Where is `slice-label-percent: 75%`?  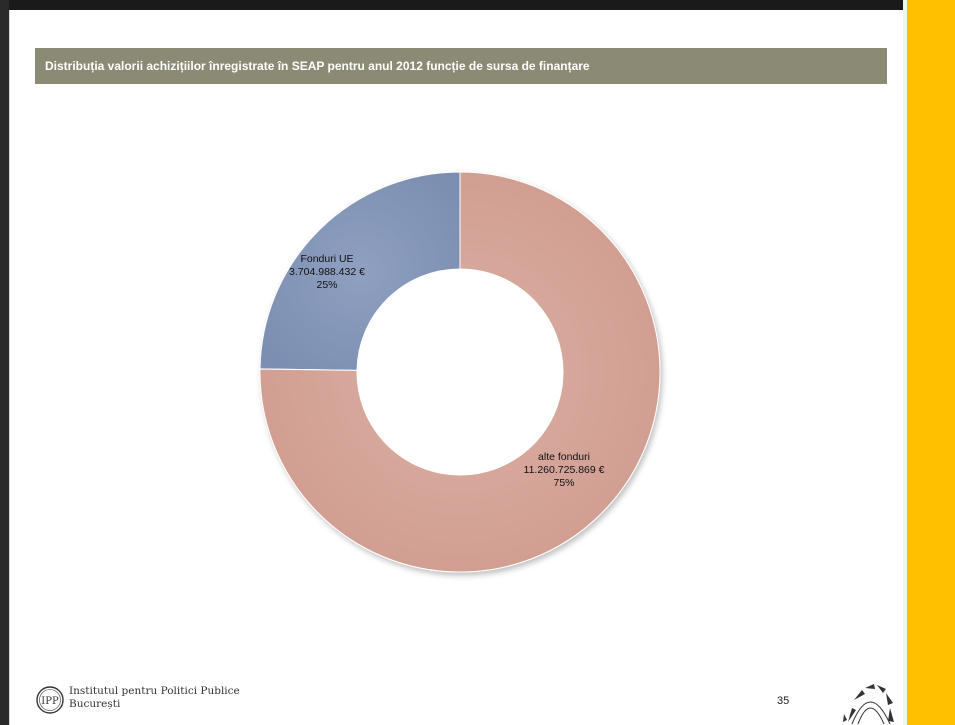
slice-label-percent: 75% is located at coordinates (563, 483).